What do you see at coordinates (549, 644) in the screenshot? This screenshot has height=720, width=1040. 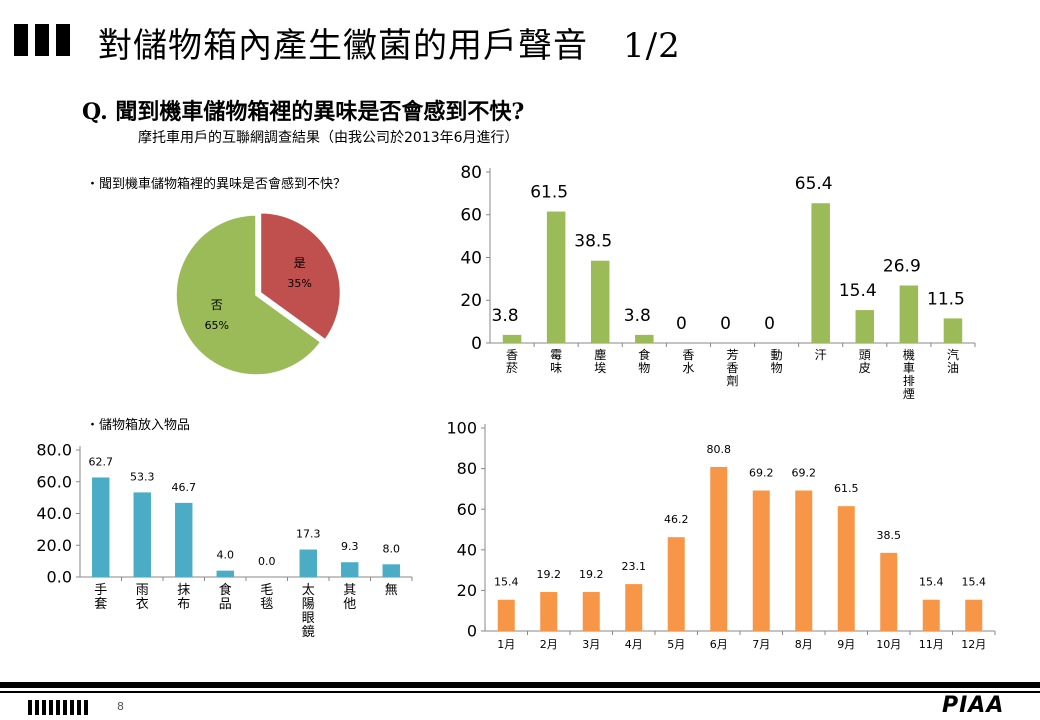 I see `x-category-label: 2月` at bounding box center [549, 644].